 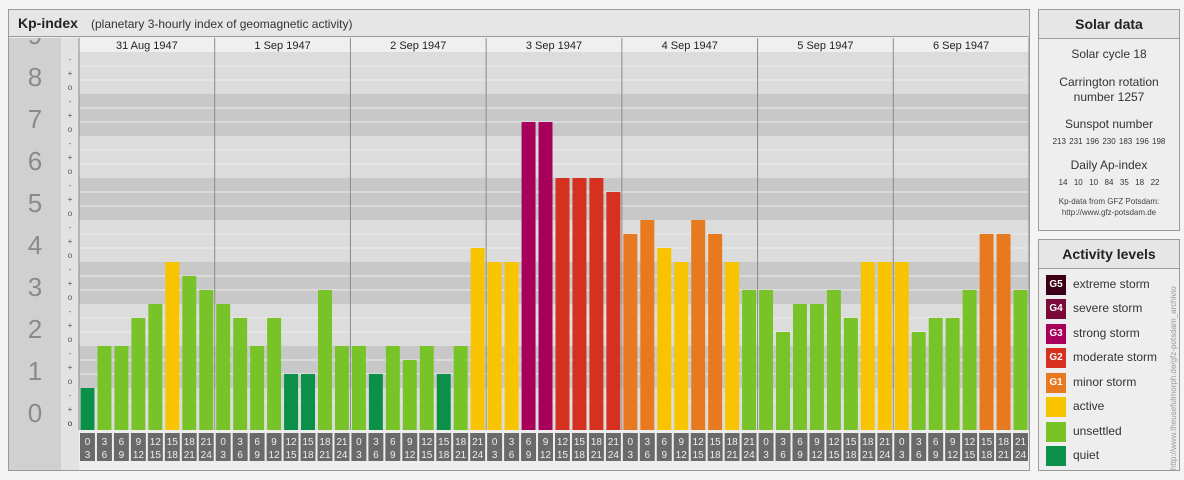 What do you see at coordinates (376, 442) in the screenshot?
I see `interval-start-label: 3` at bounding box center [376, 442].